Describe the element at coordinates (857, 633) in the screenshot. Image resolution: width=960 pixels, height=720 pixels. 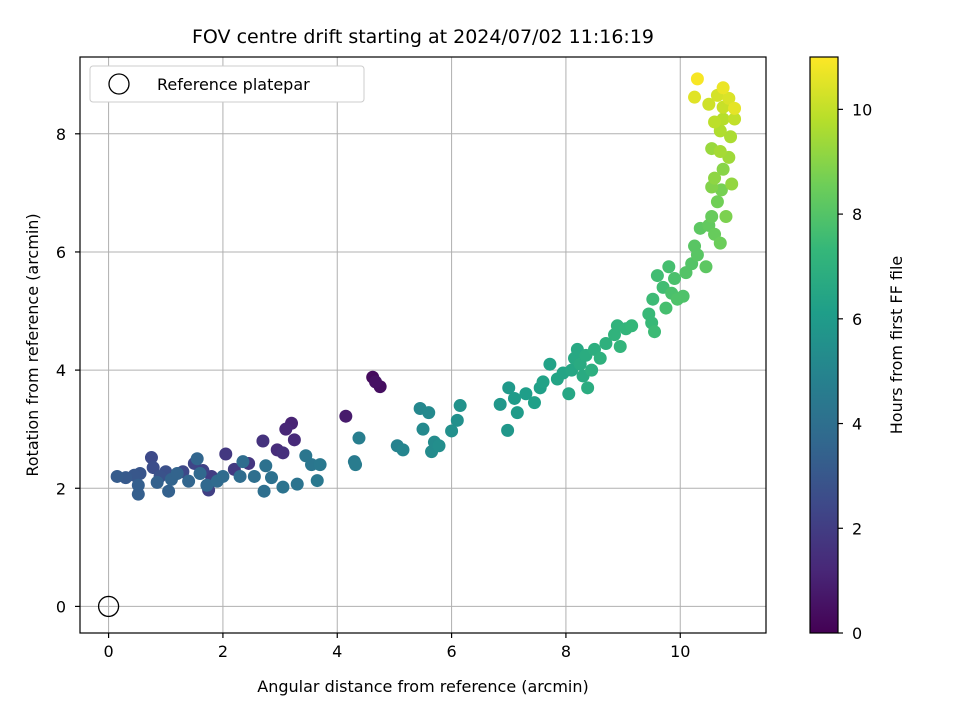
I see `colorbar-tick-label: 0` at that location.